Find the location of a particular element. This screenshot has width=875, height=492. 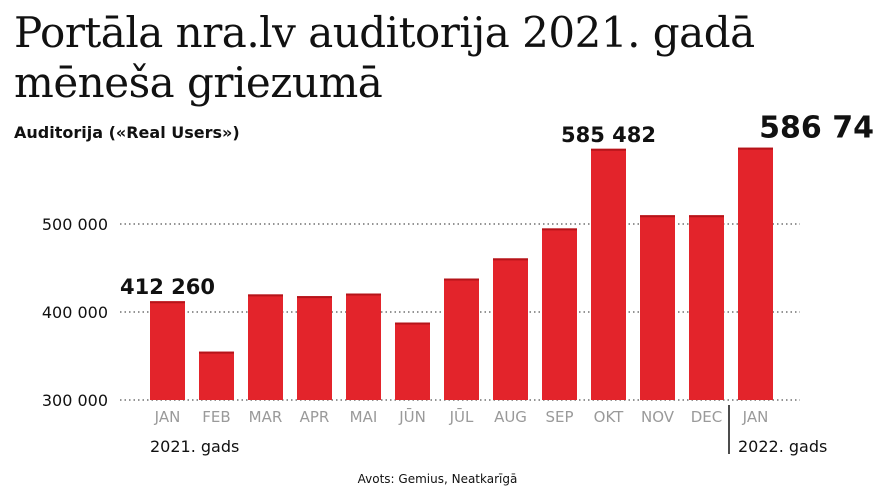

y-tick-label: 500 000 is located at coordinates (75, 224).